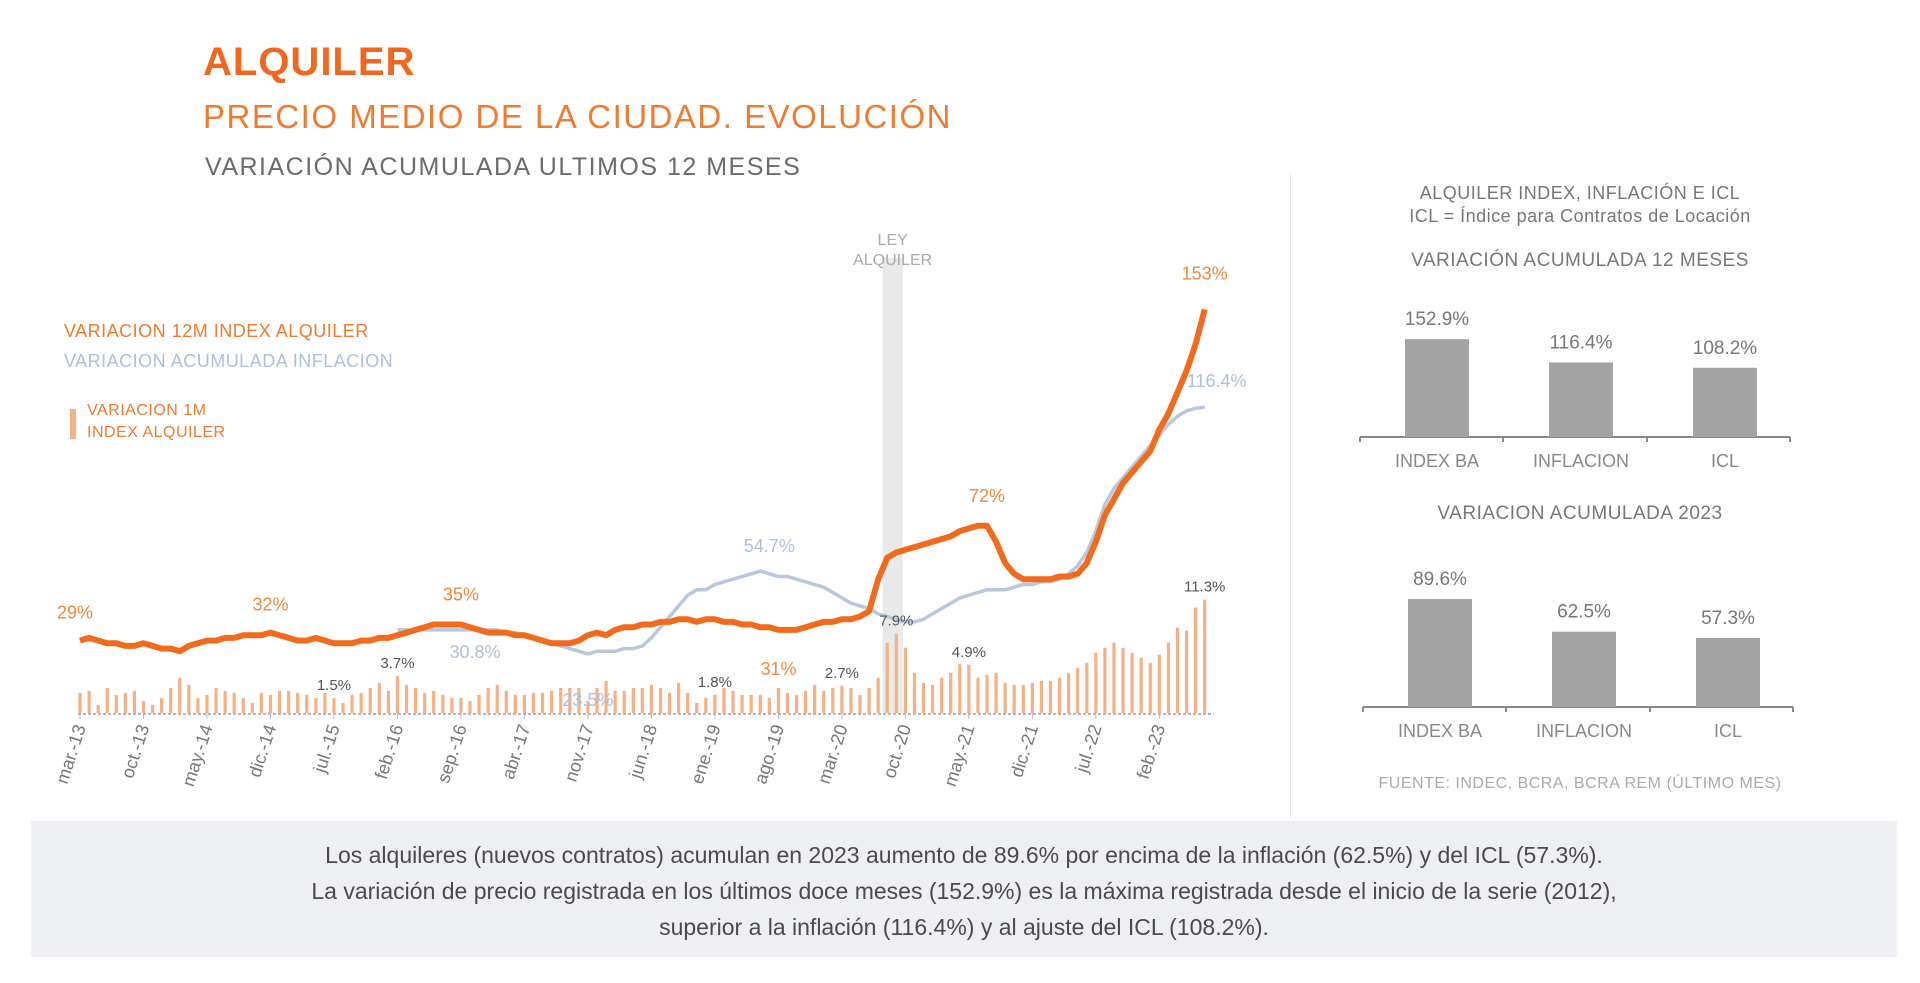 This screenshot has height=983, width=1920. What do you see at coordinates (959, 755) in the screenshot?
I see `x-tick-label: may.-21` at bounding box center [959, 755].